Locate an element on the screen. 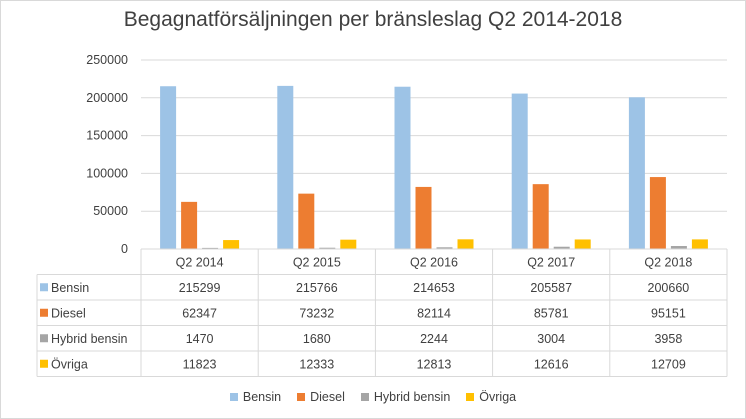  y-tick-label: 50000 is located at coordinates (110, 211).